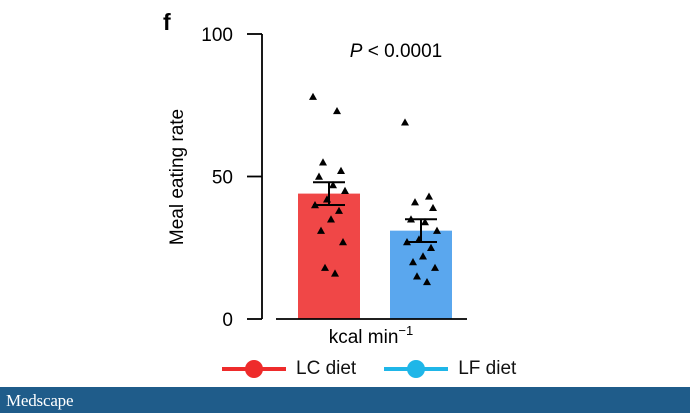  Describe the element at coordinates (345, 400) in the screenshot. I see `footer-bar: Medscape` at that location.